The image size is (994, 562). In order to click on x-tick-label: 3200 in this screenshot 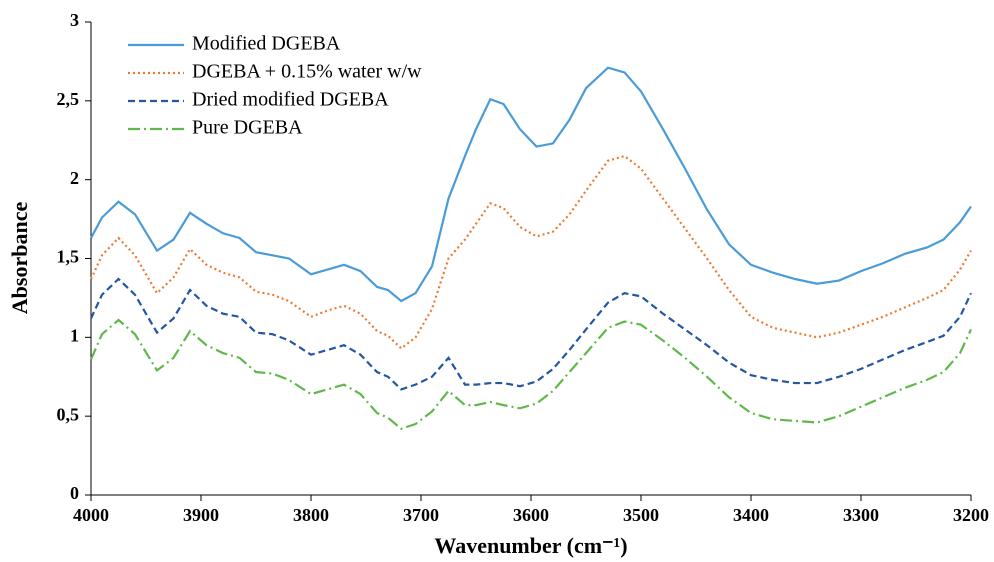, I will do `click(971, 515)`.